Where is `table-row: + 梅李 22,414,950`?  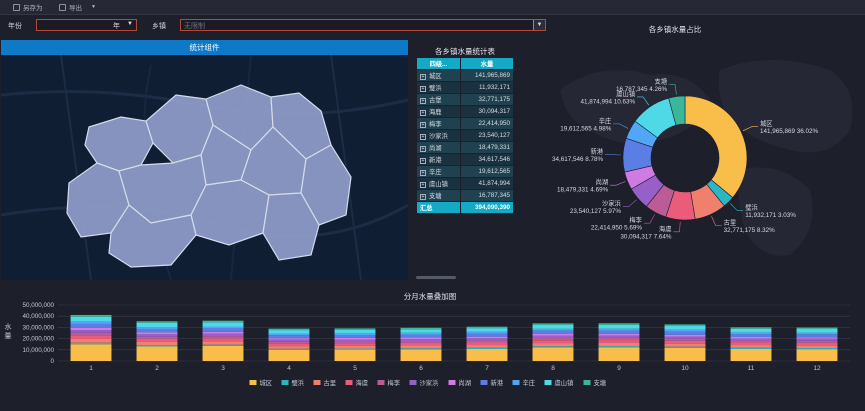
table-row: + 梅李 22,414,950 is located at coordinates (465, 123).